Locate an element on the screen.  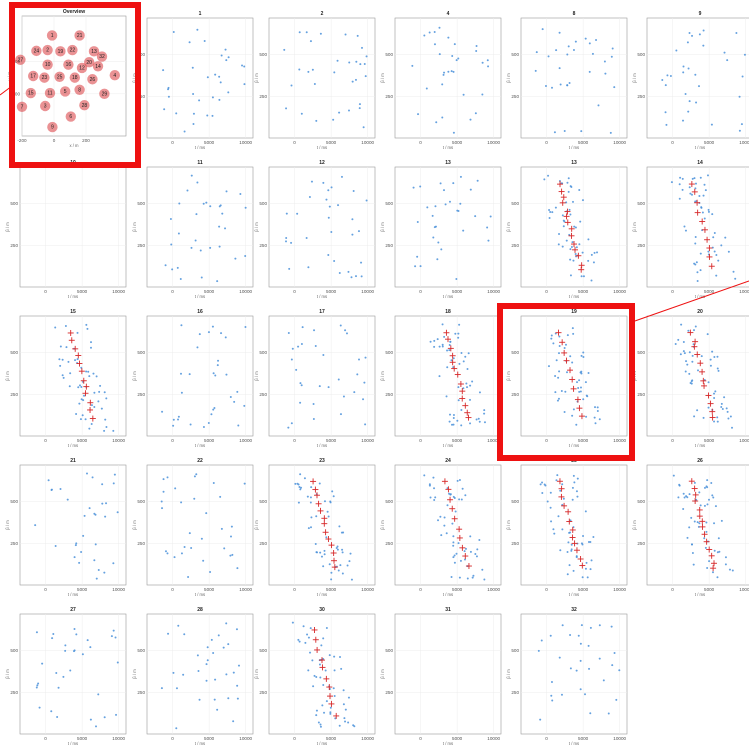
station-panel-21: 21 0 5000 10000 250 500 t / ms β / m is located at coordinates (66, 527).